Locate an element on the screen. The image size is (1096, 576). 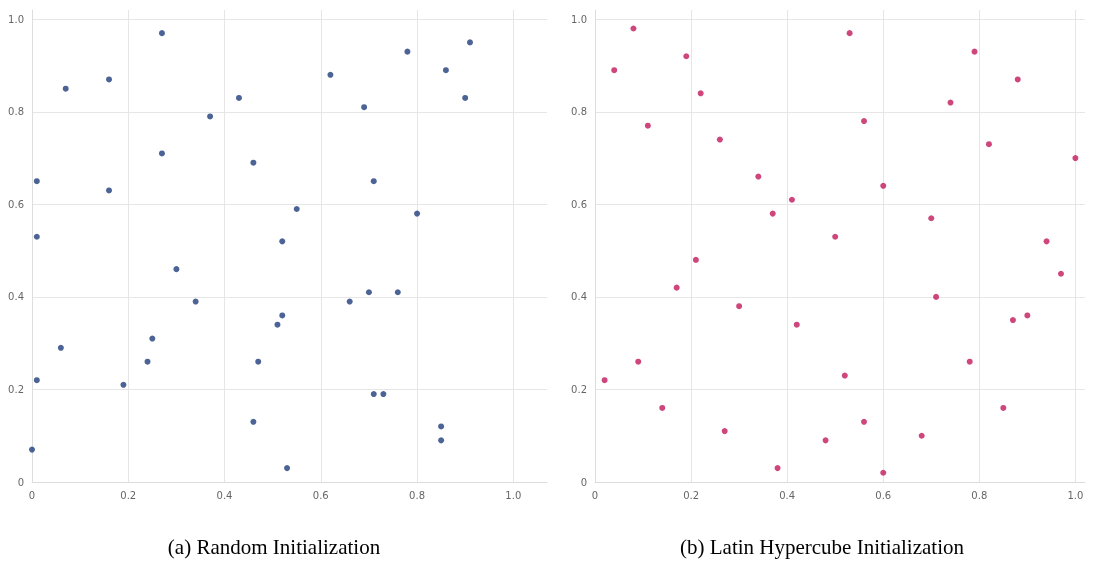
text: (a) Random Initialization is located at coordinates (274, 546).